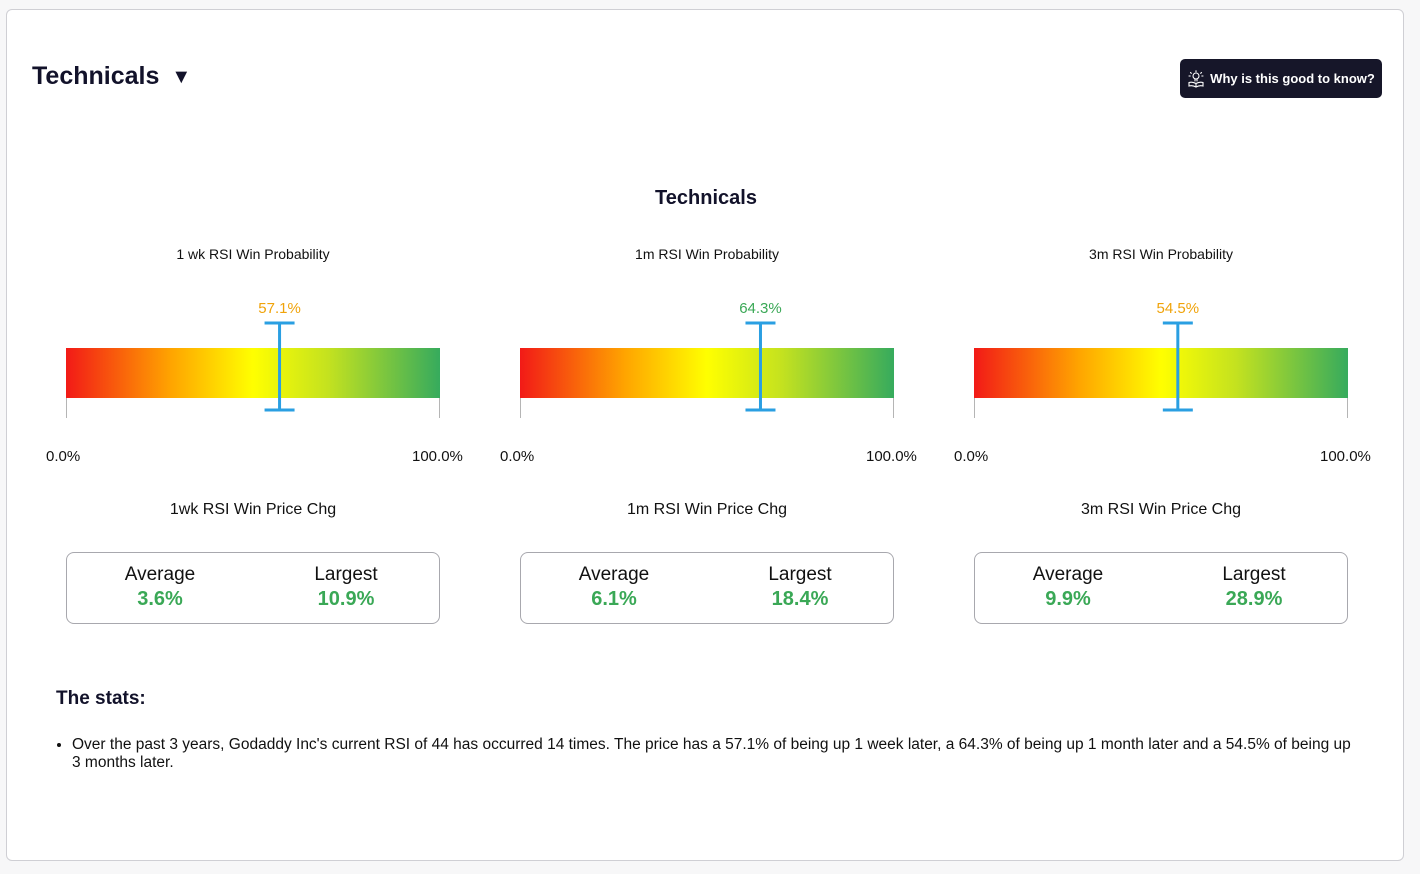 This screenshot has width=1420, height=874. I want to click on chart-title: Technicals, so click(706, 198).